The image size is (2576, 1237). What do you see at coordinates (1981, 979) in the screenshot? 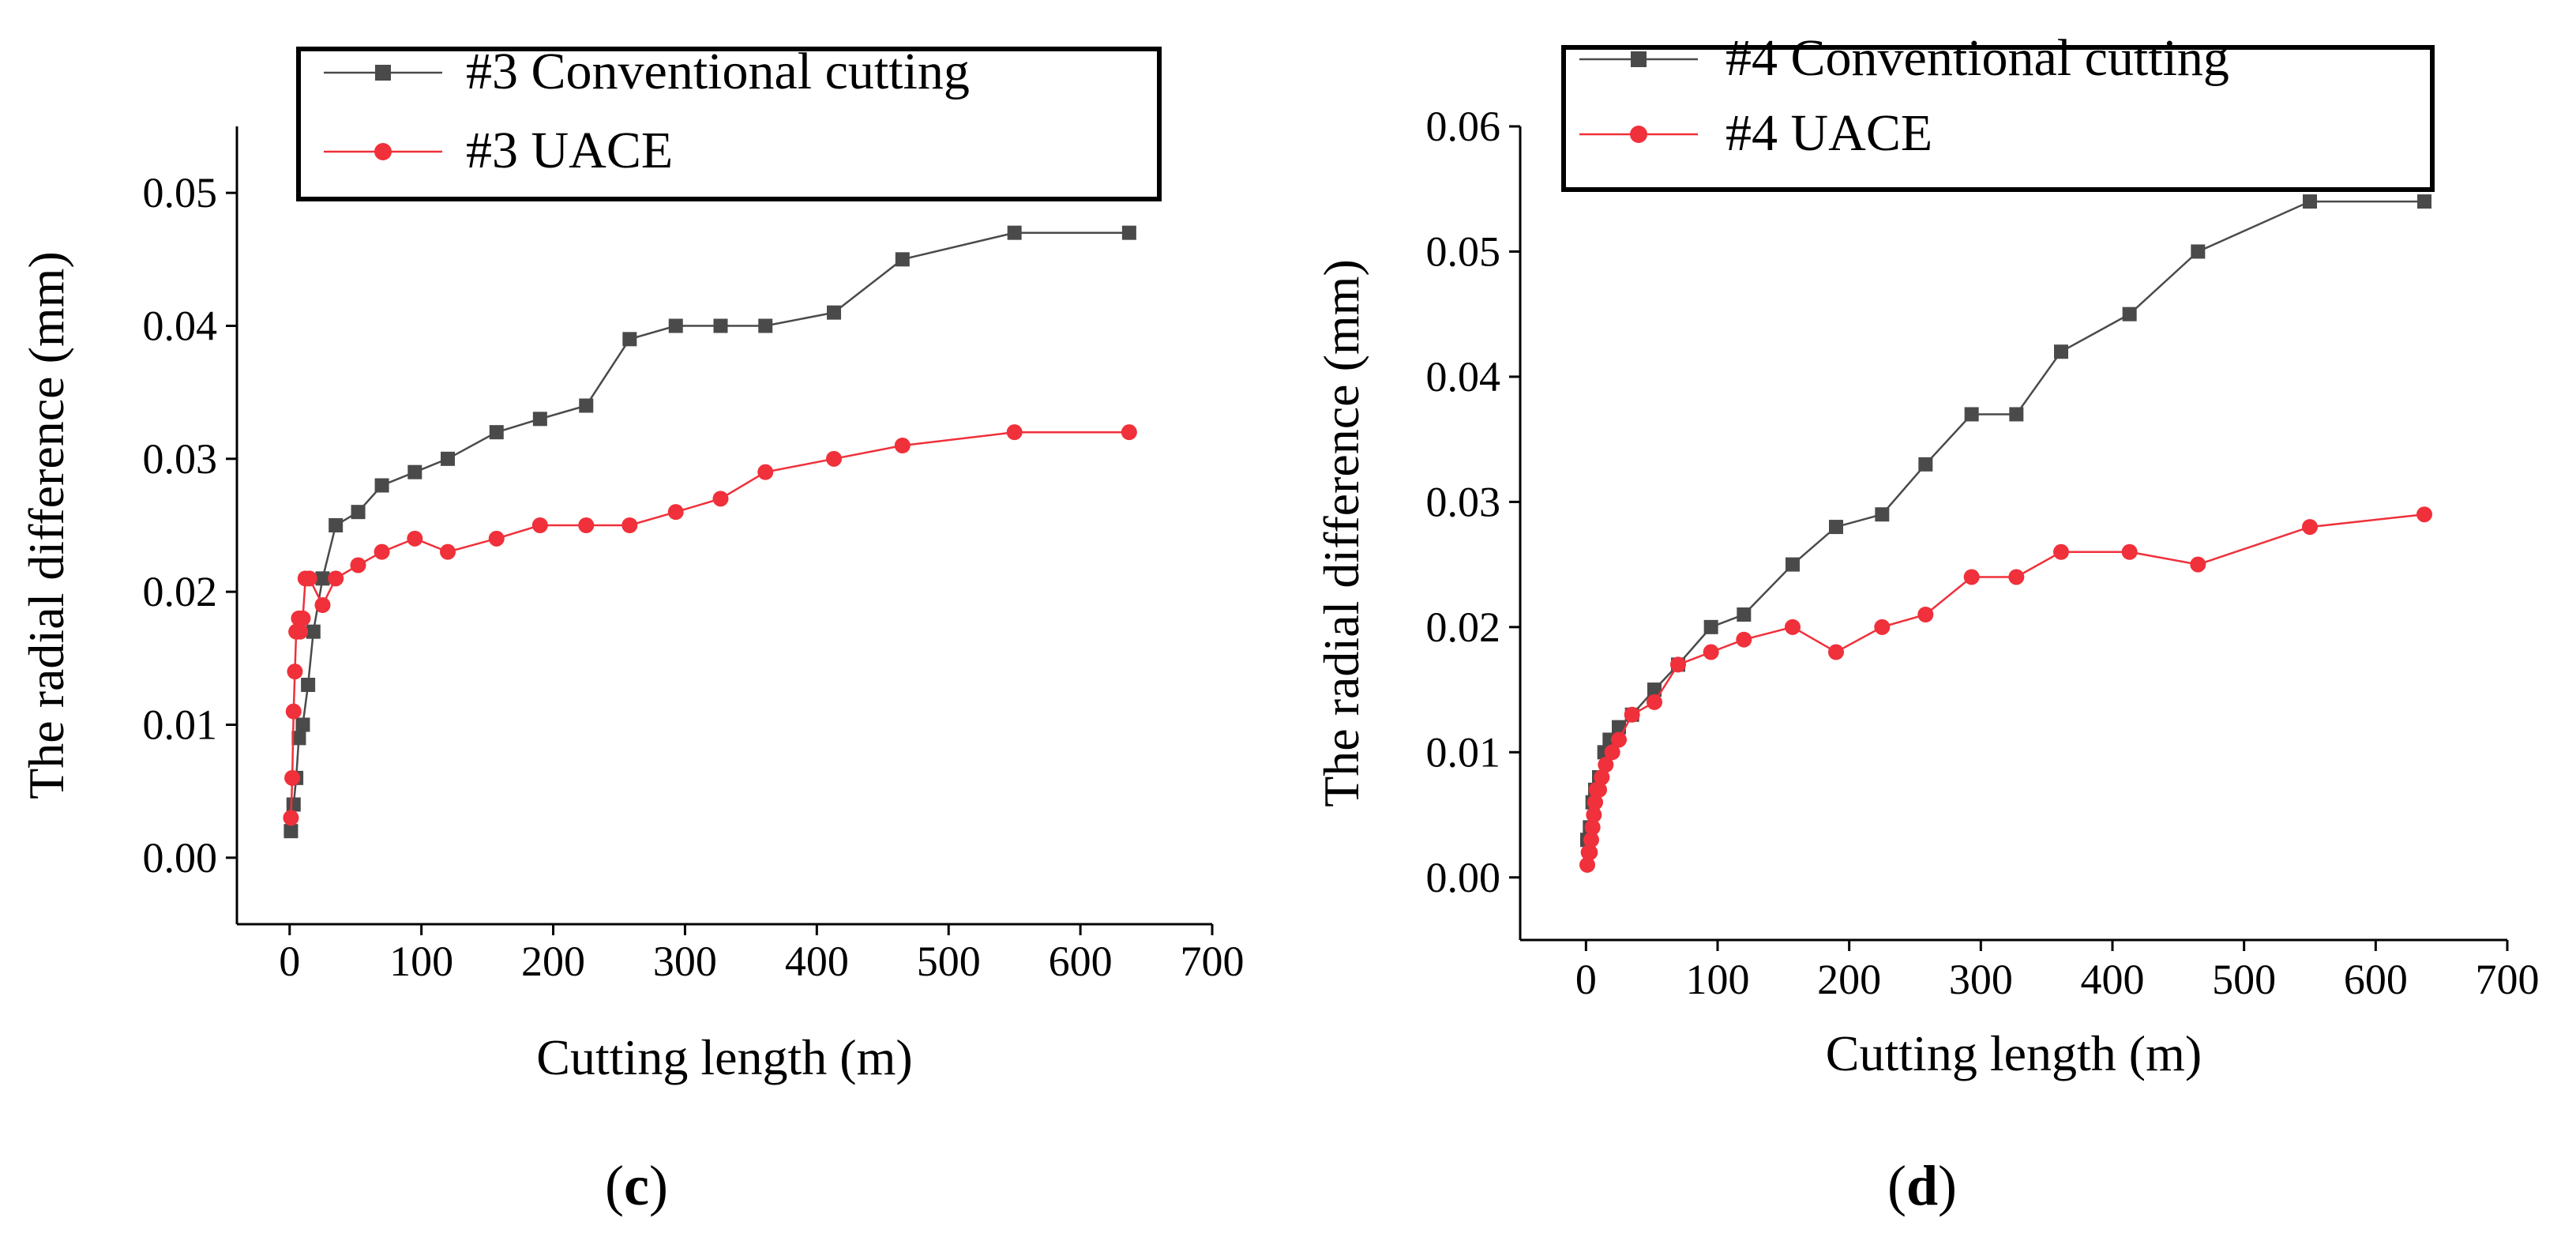
I see `x-tick-label: 300` at bounding box center [1981, 979].